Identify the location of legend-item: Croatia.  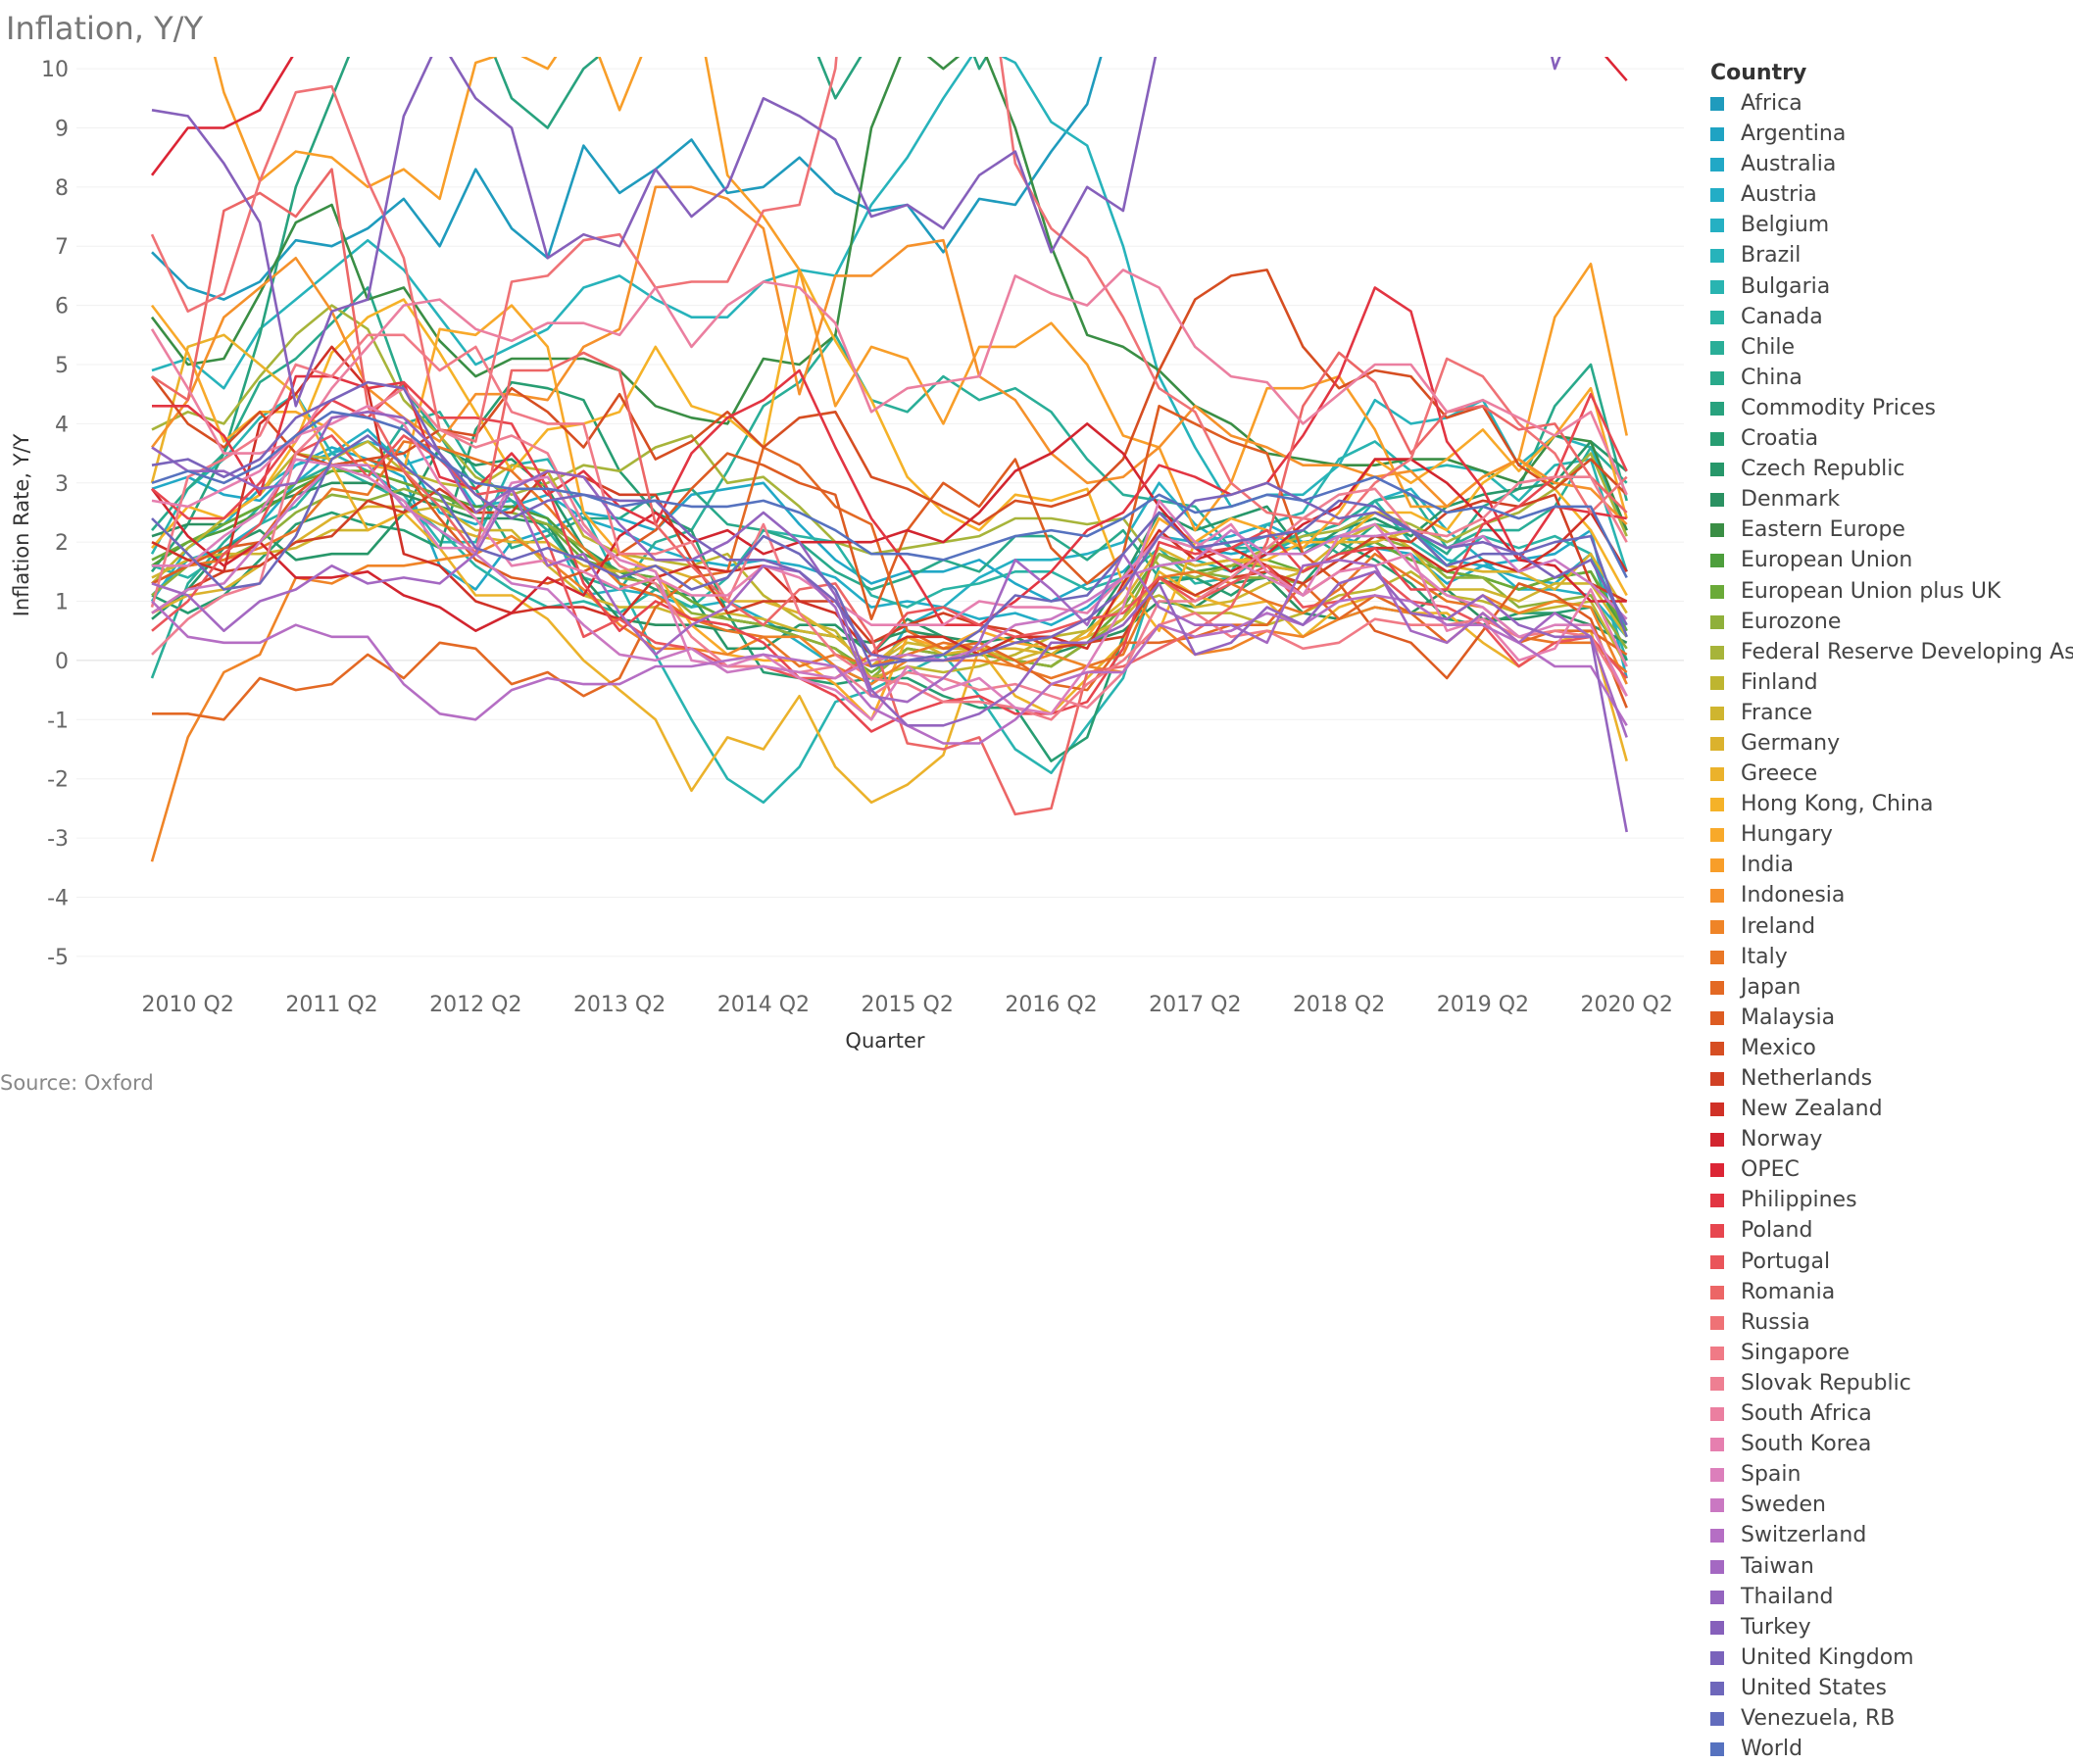
(1891, 438).